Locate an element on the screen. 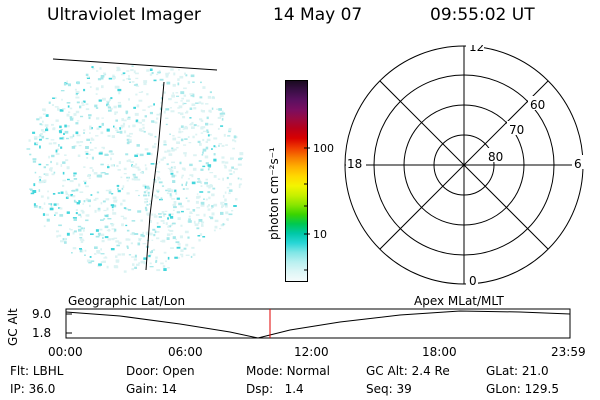 Image resolution: width=600 pixels, height=400 pixels. lat-label-60: 60 is located at coordinates (537, 105).